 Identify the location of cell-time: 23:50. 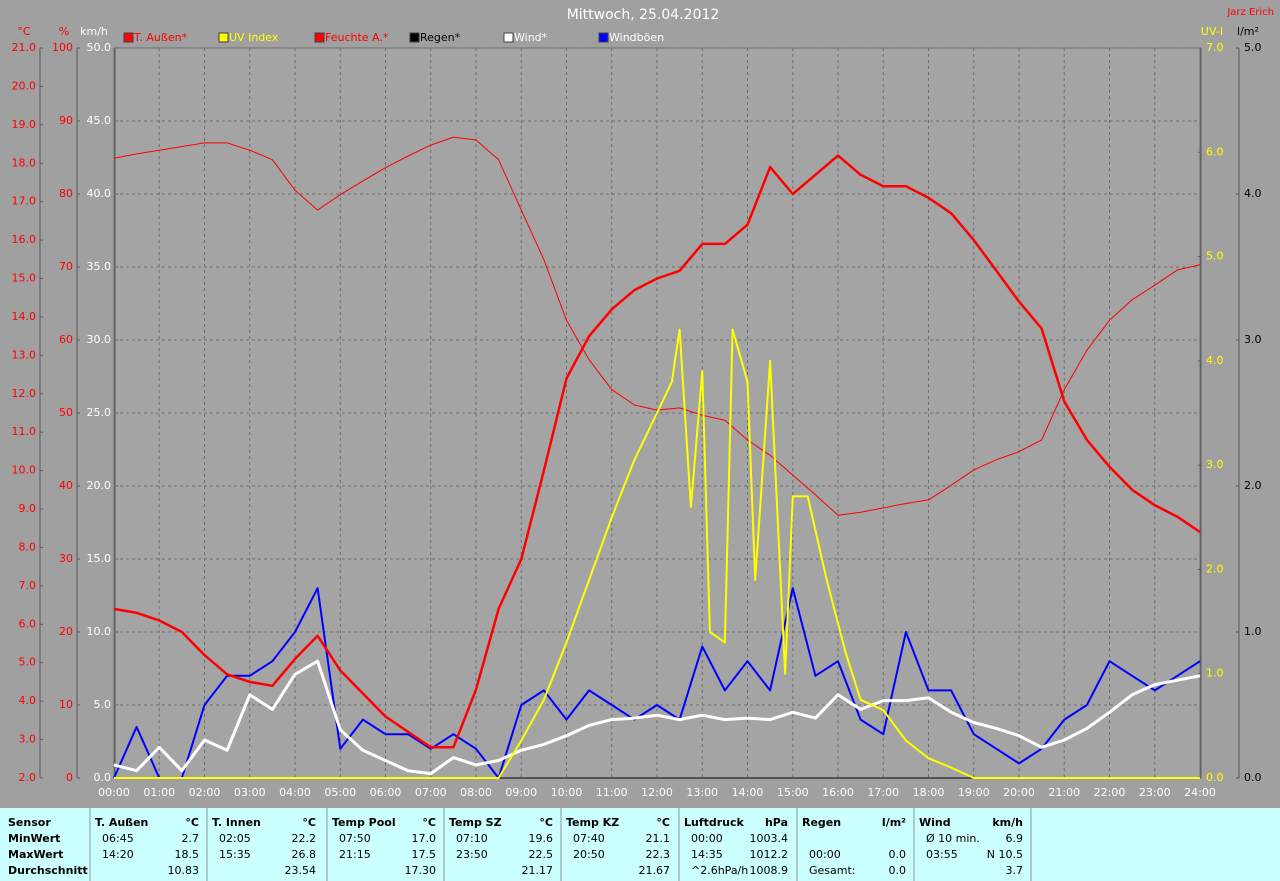
(472, 854).